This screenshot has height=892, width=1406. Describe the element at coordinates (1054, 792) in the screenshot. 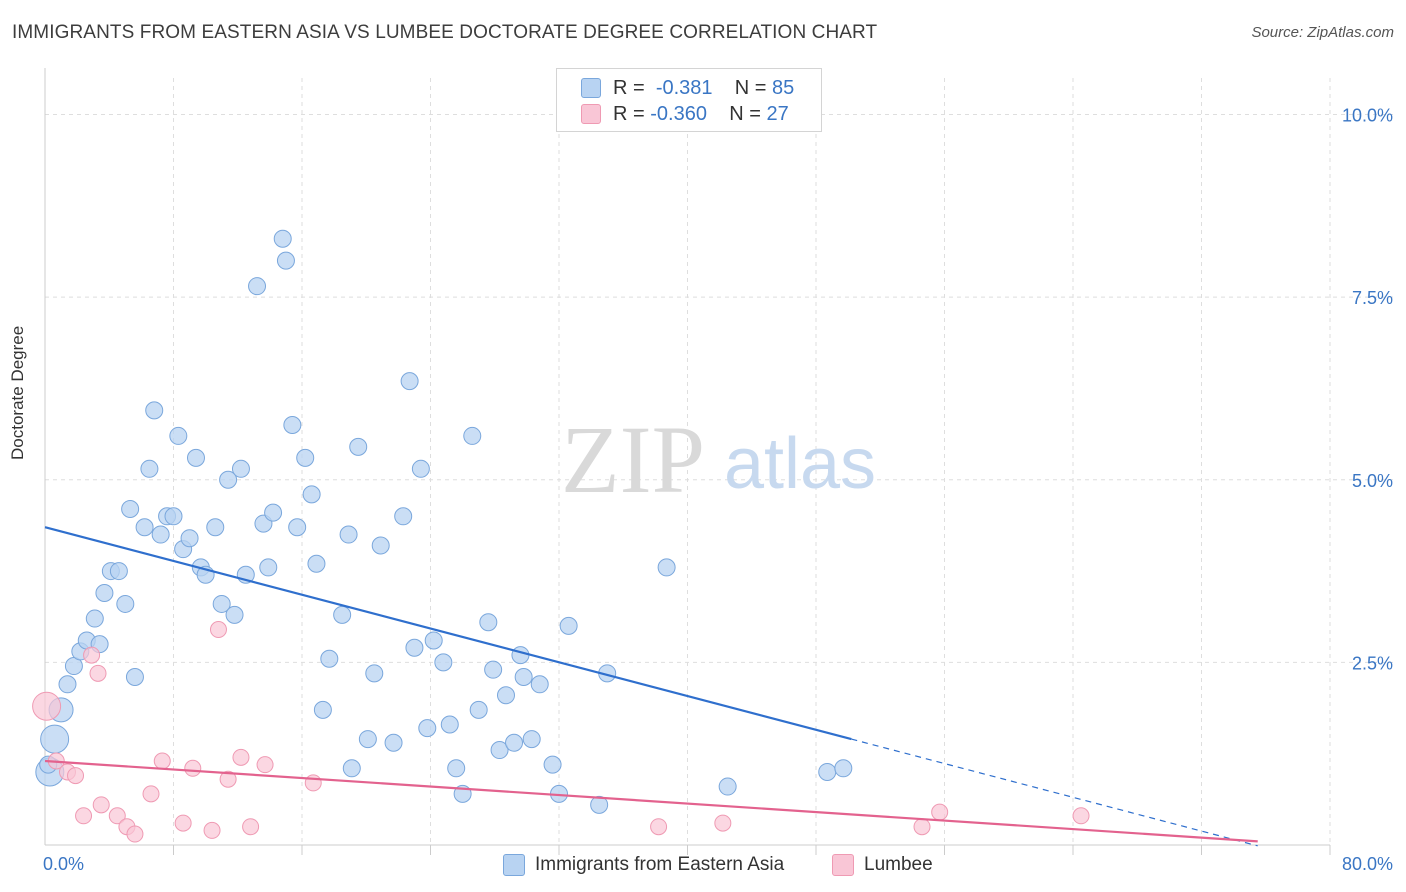

I see `trend-line-immigrants-extension` at that location.